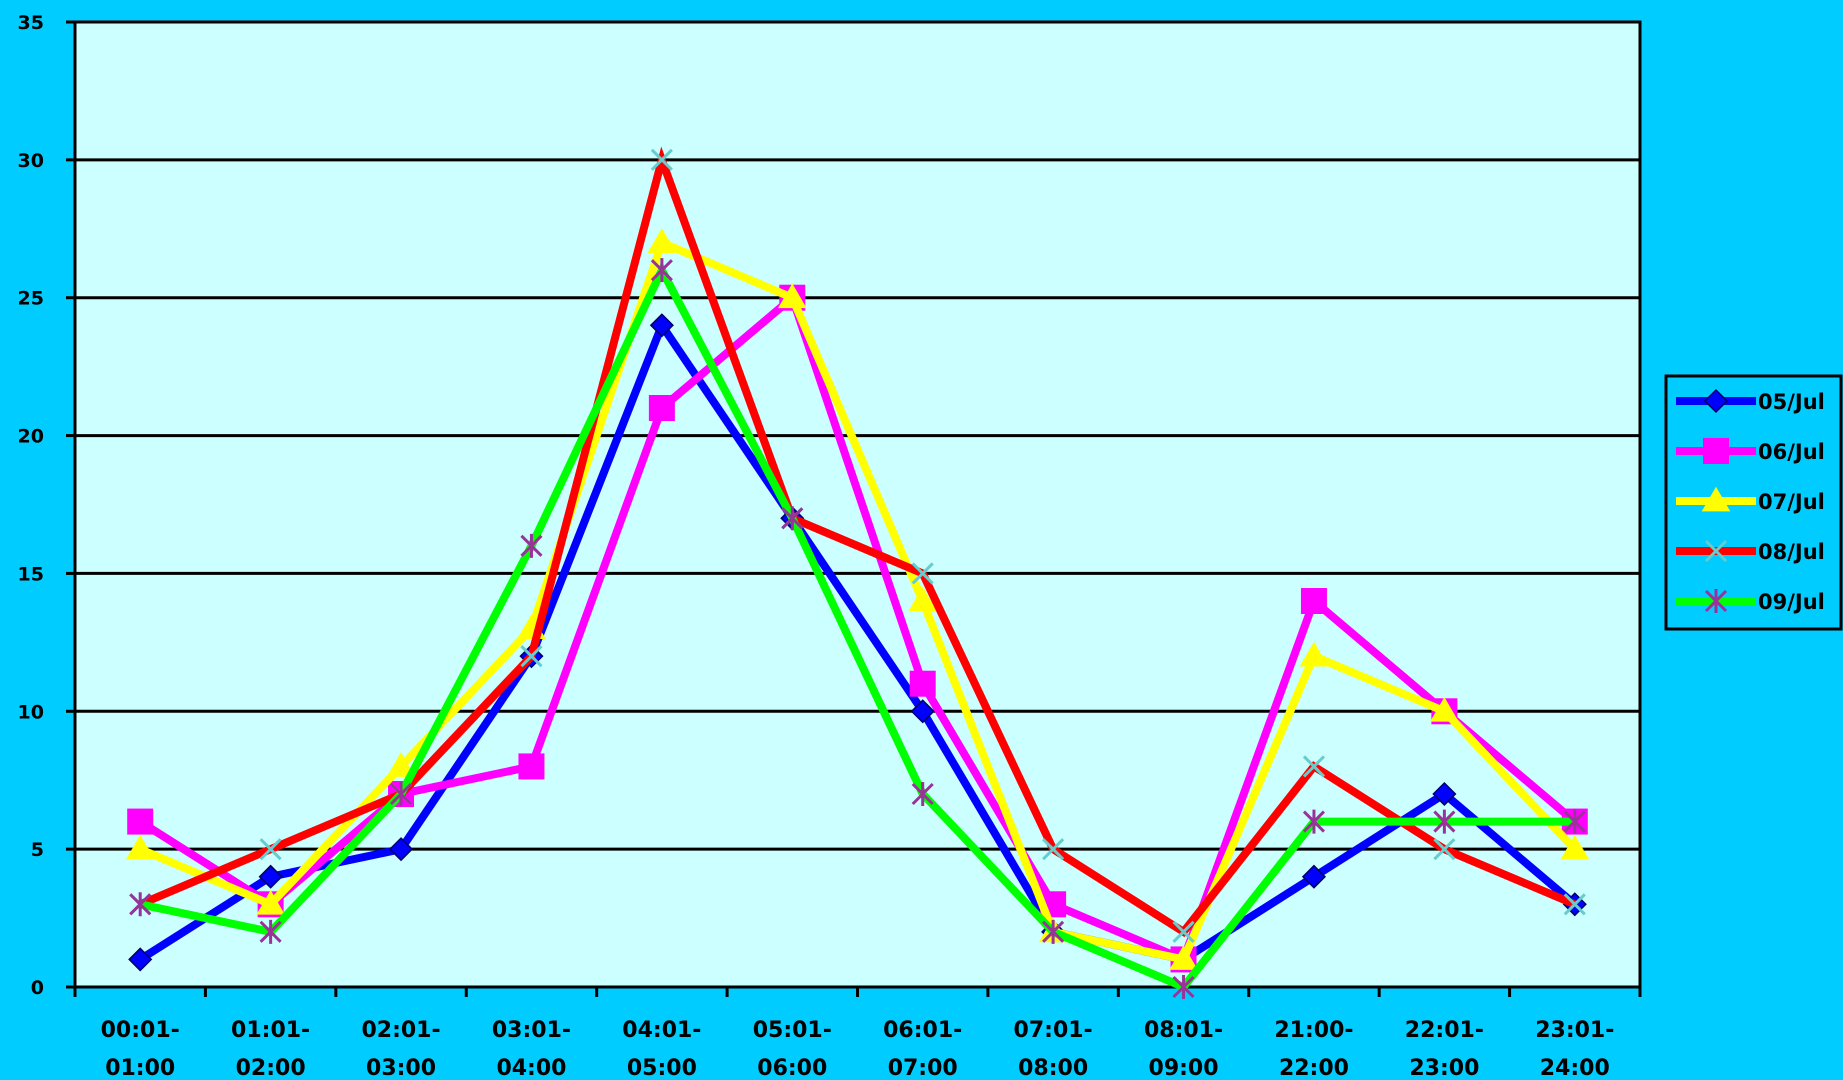 Image resolution: width=1843 pixels, height=1080 pixels. What do you see at coordinates (31, 23) in the screenshot?
I see `y-tick-label: 35` at bounding box center [31, 23].